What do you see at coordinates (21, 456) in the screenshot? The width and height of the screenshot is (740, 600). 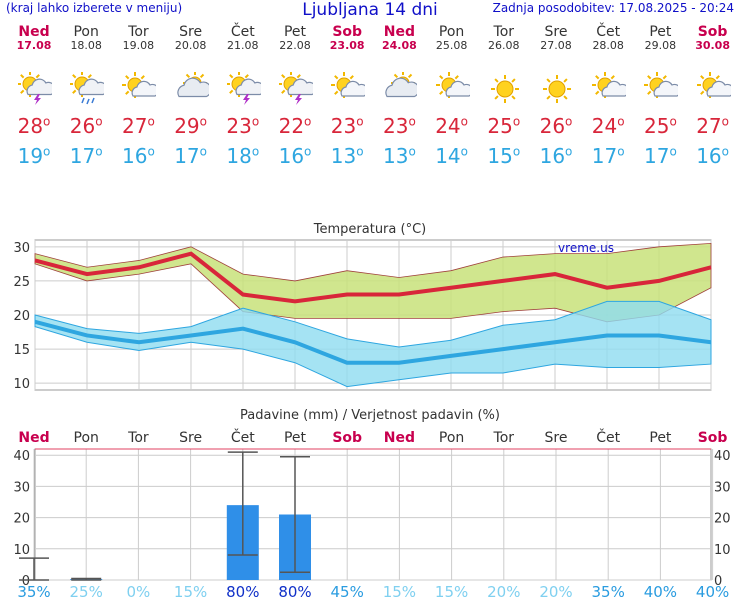 I see `y-tick-label: 40` at bounding box center [21, 456].